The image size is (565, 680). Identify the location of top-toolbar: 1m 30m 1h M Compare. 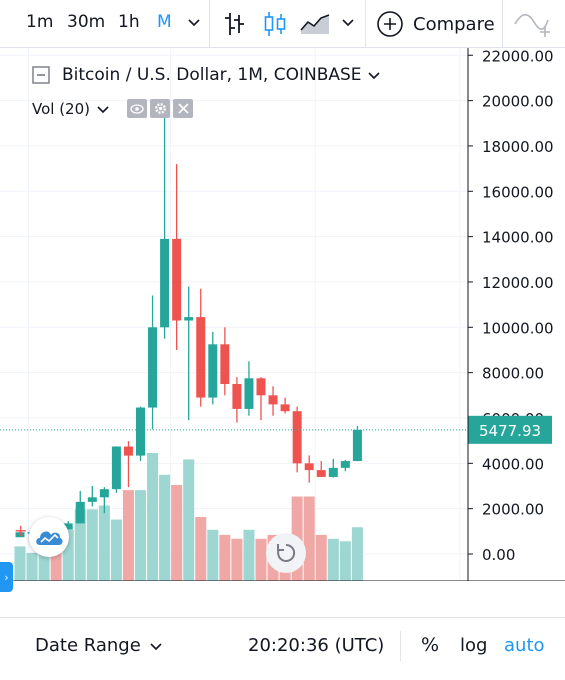
(282, 24).